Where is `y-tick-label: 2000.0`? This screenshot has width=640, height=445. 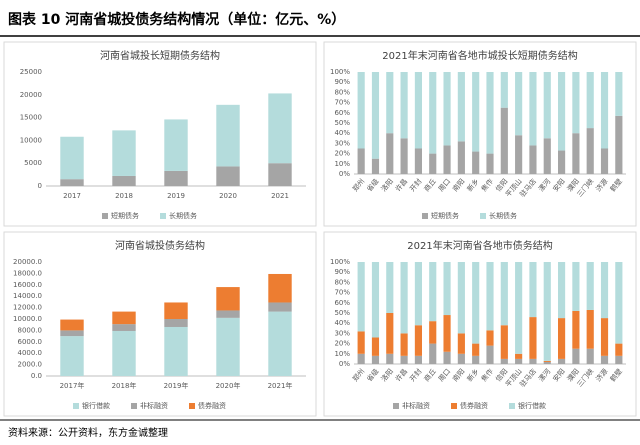 y-tick-label: 2000.0 is located at coordinates (30, 365).